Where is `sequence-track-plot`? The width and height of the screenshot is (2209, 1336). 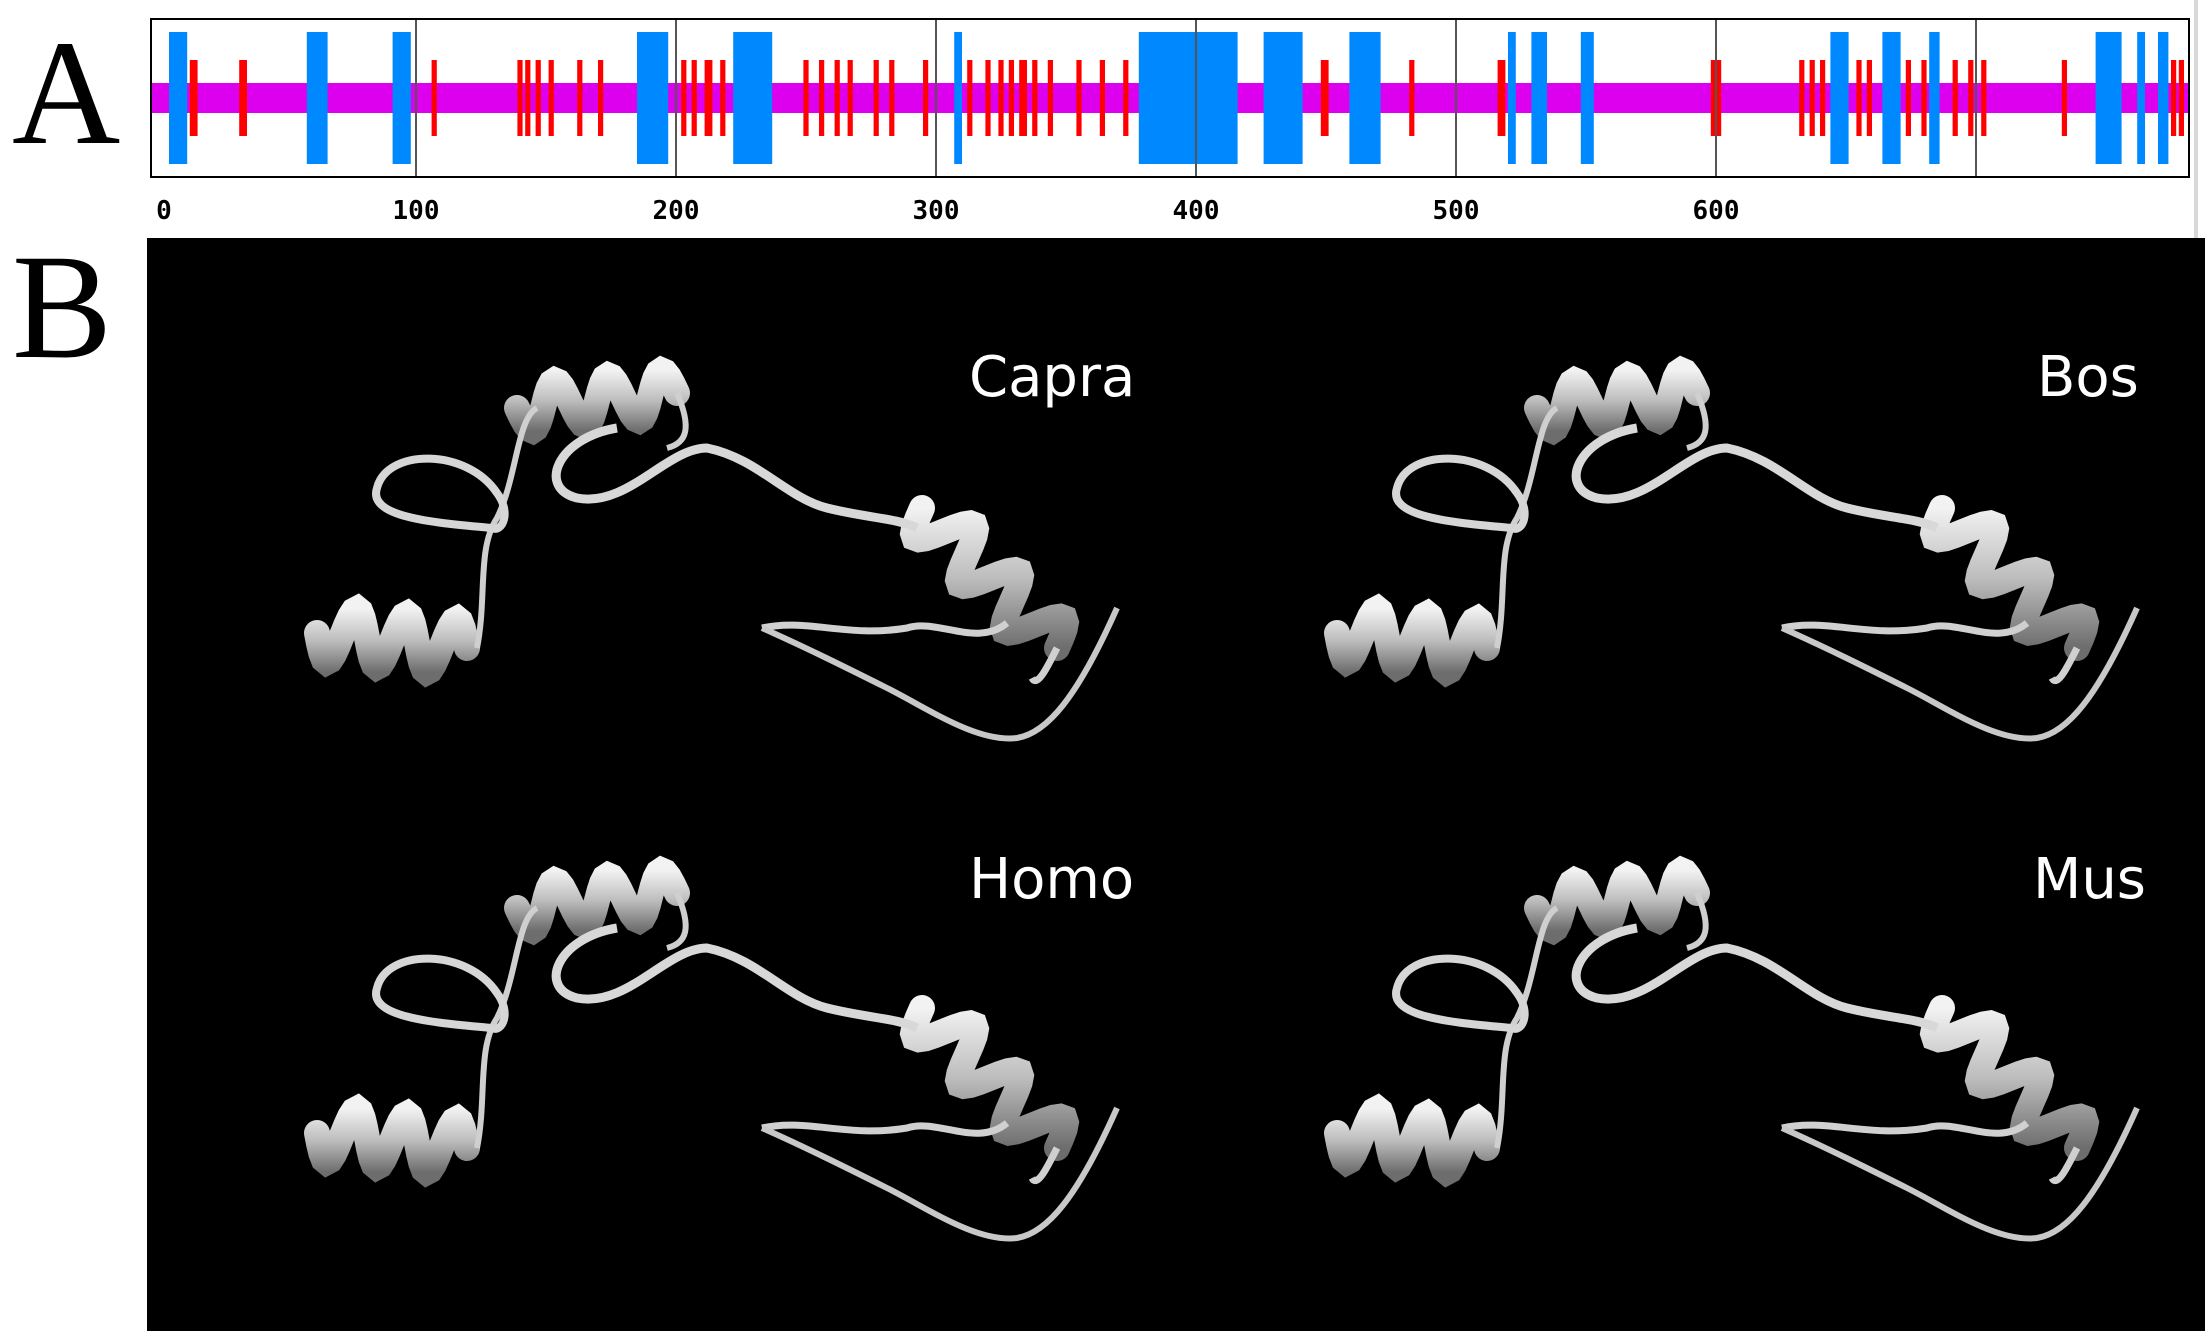
sequence-track-plot is located at coordinates (1170, 98).